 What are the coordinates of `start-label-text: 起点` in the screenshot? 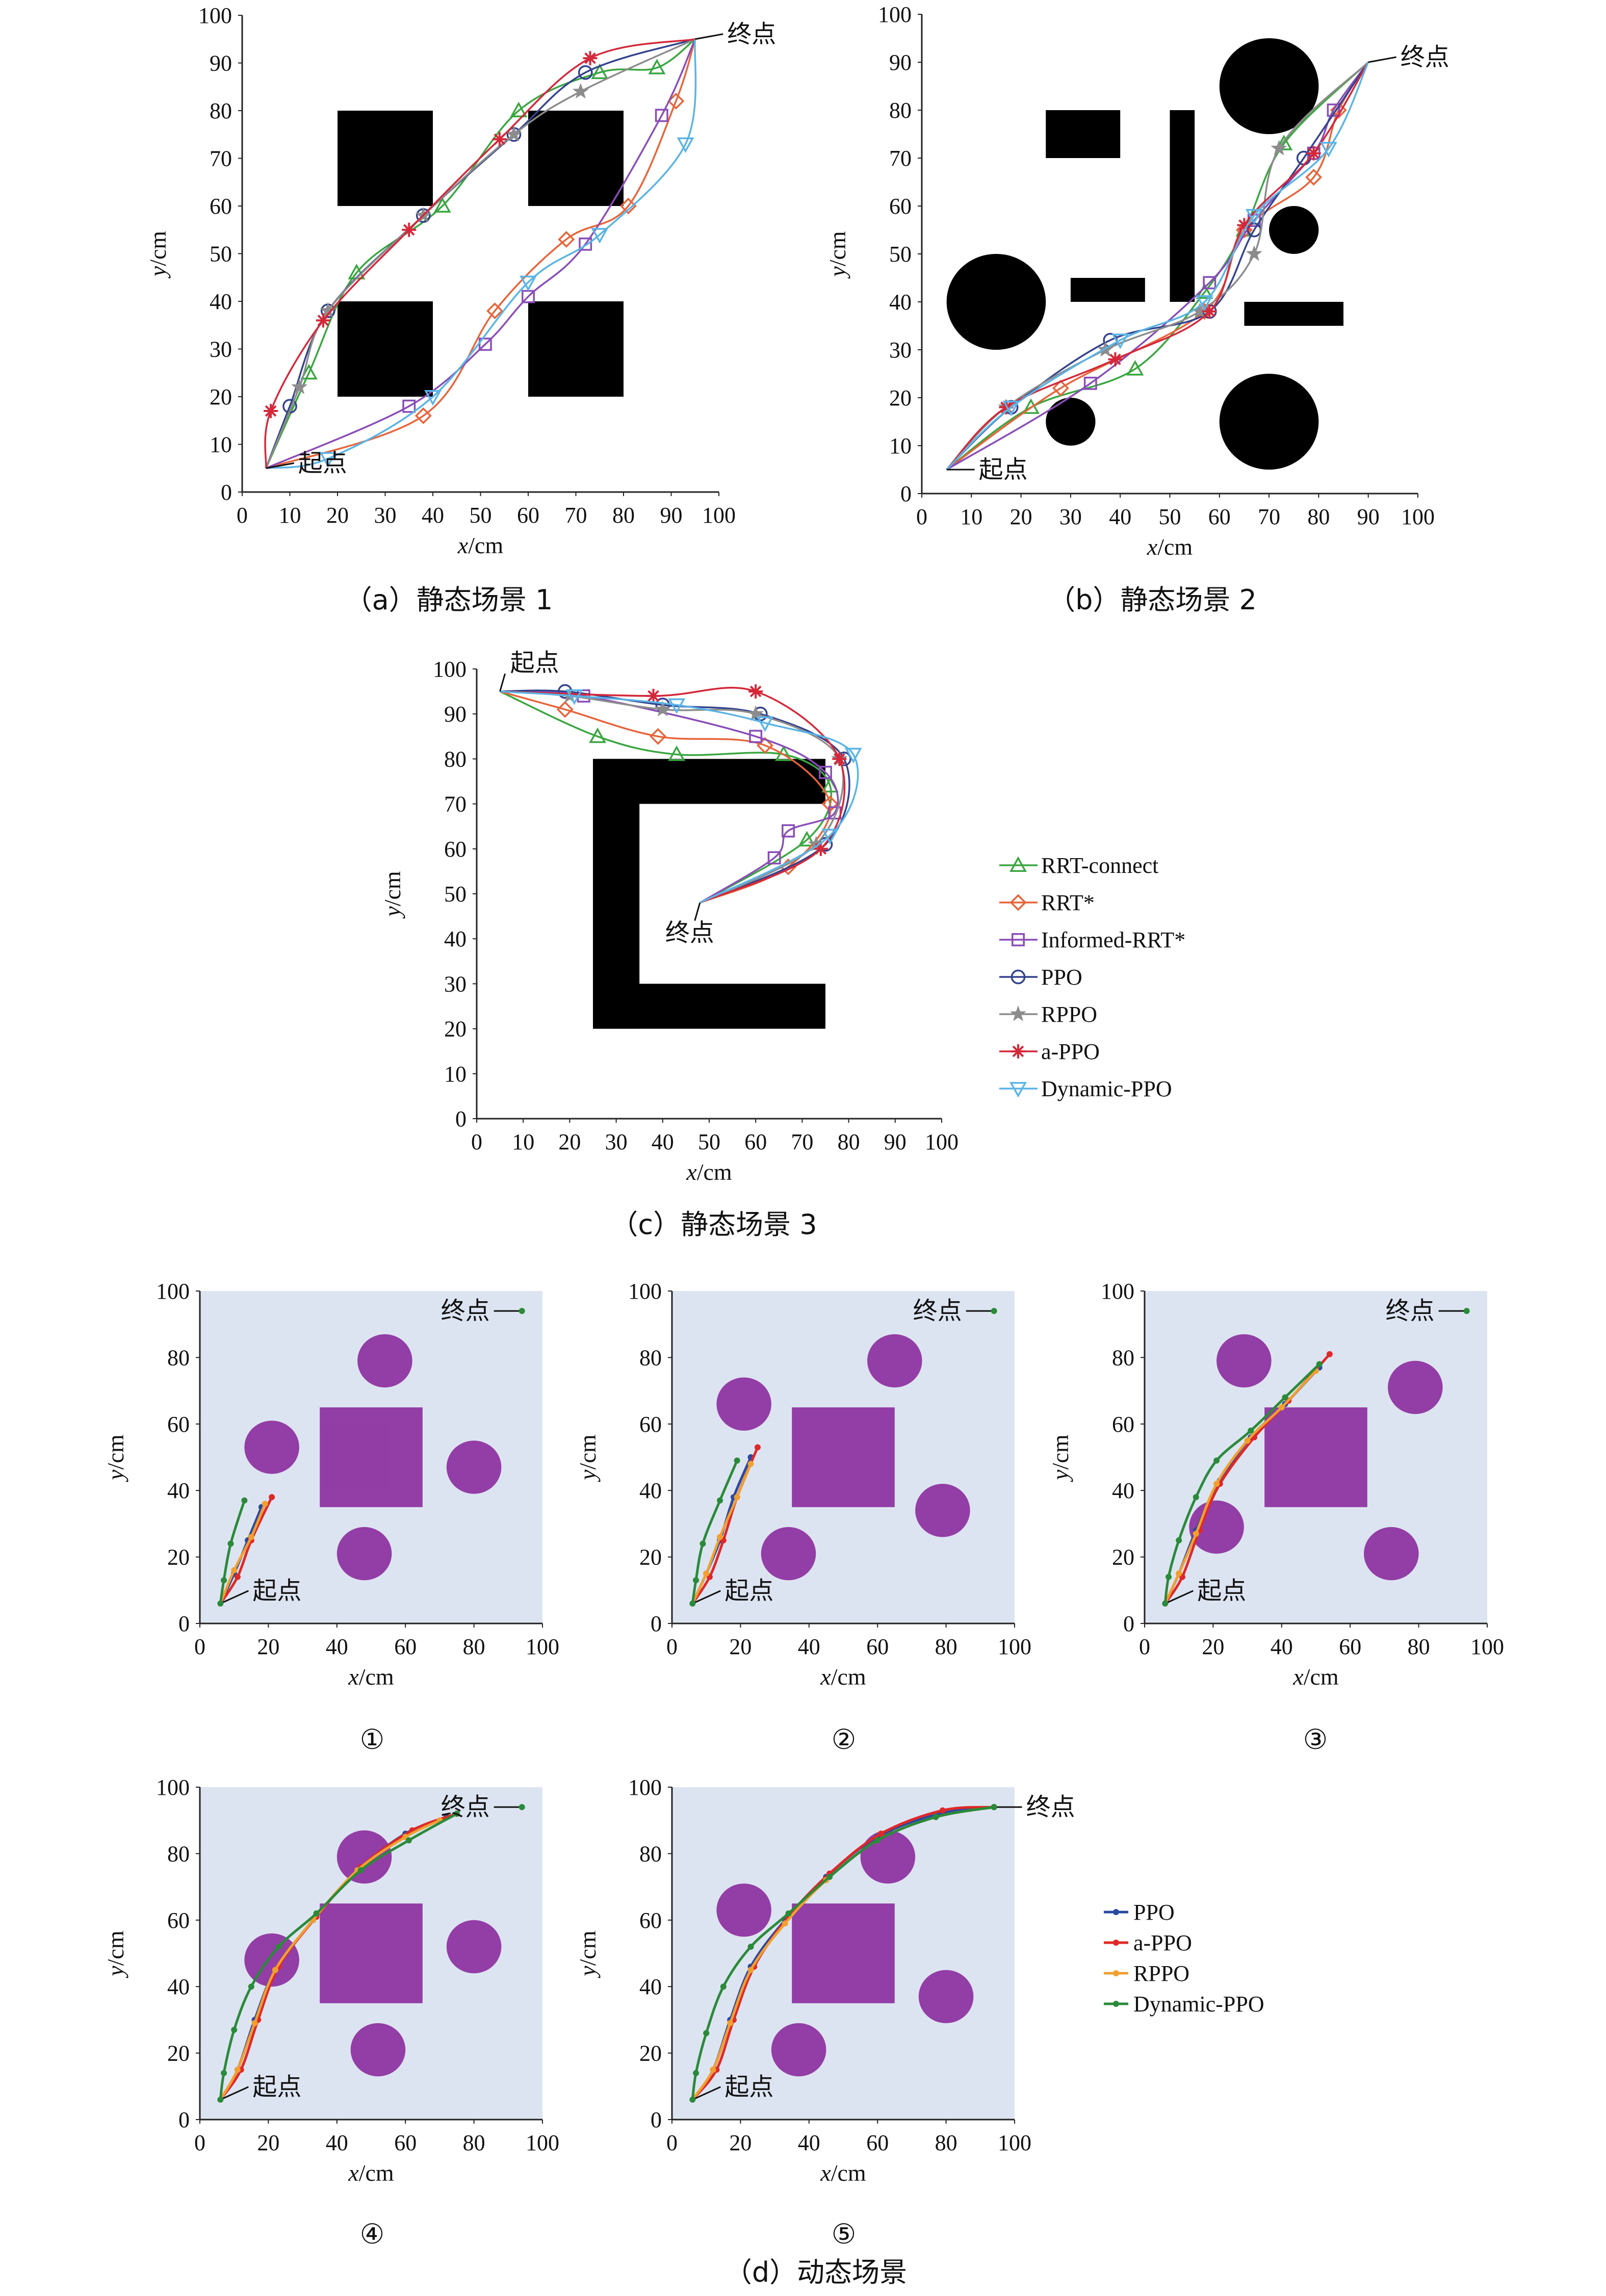 It's located at (323, 463).